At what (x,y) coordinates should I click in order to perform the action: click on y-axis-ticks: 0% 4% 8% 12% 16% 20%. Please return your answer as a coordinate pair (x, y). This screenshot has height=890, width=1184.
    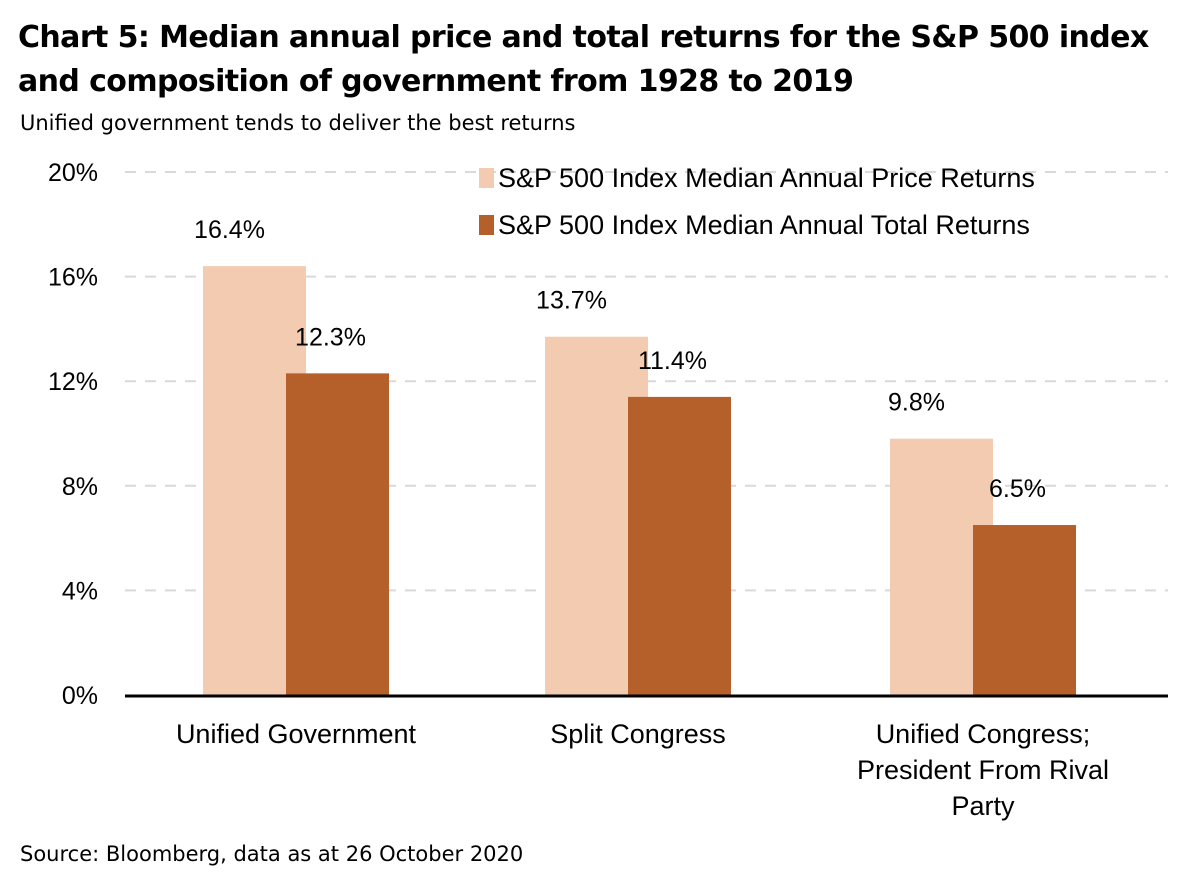
    Looking at the image, I should click on (73, 434).